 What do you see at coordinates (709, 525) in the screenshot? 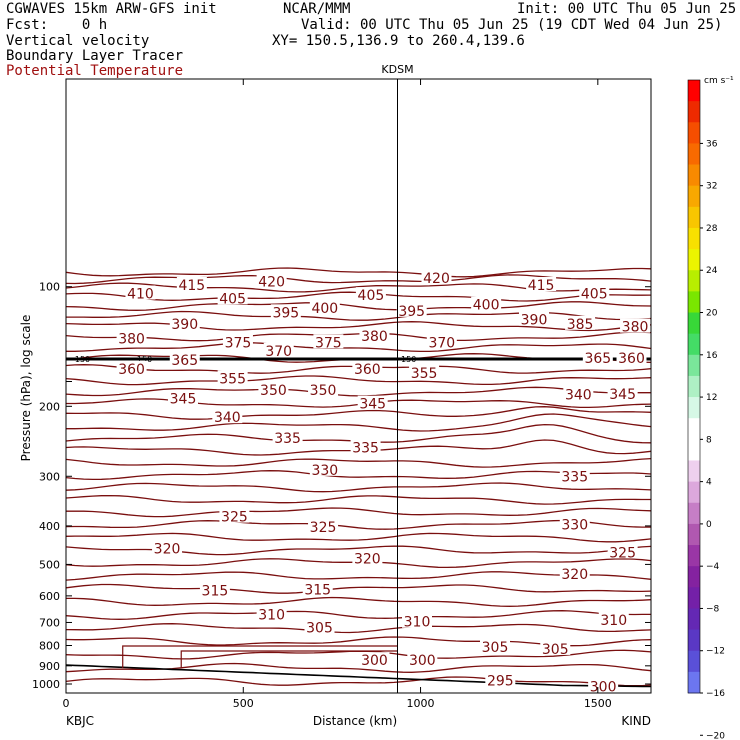
I see `colorbar-label: 0` at bounding box center [709, 525].